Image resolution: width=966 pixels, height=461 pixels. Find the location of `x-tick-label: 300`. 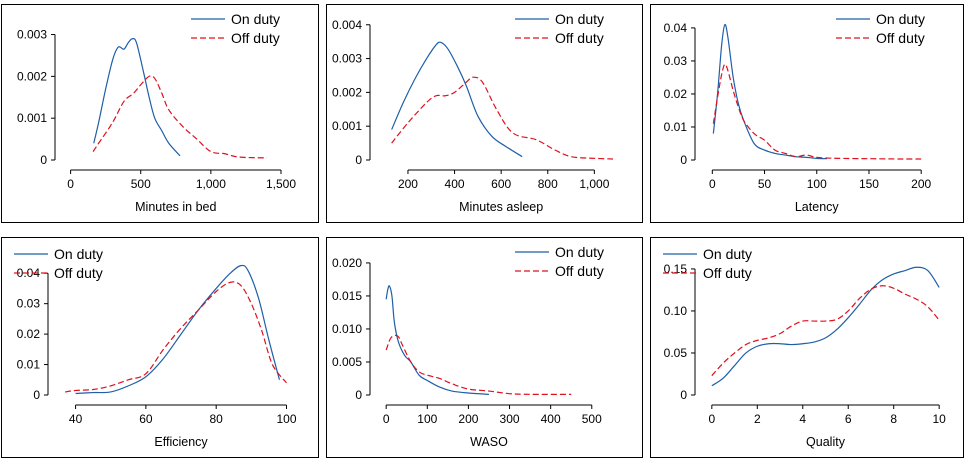

x-tick-label: 300 is located at coordinates (510, 419).